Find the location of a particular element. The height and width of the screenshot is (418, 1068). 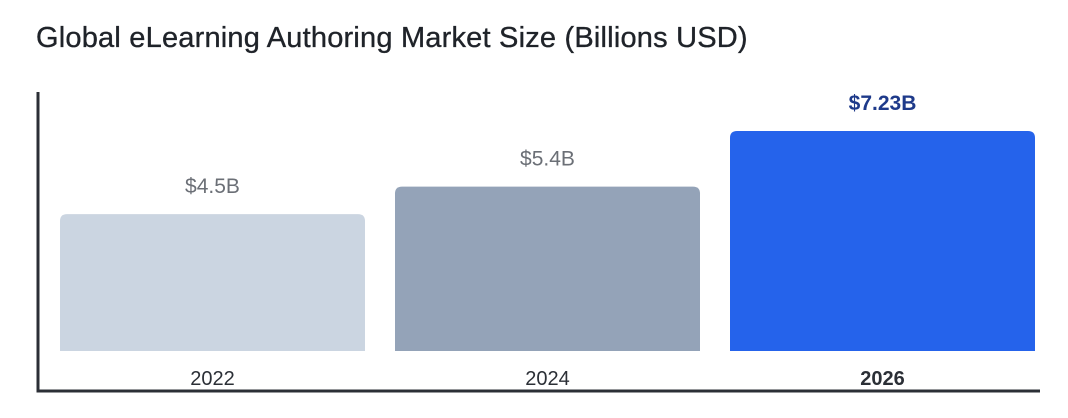

x-tick-labels-layer: 2022 2024 2026 is located at coordinates (547, 379).